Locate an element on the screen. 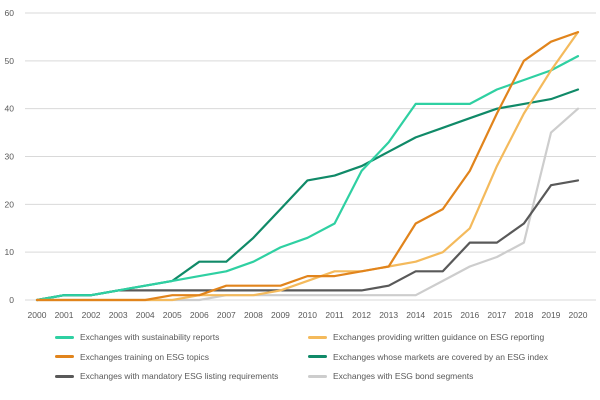 This screenshot has height=400, width=600. y-axis-tick-30: 30 is located at coordinates (10, 157).